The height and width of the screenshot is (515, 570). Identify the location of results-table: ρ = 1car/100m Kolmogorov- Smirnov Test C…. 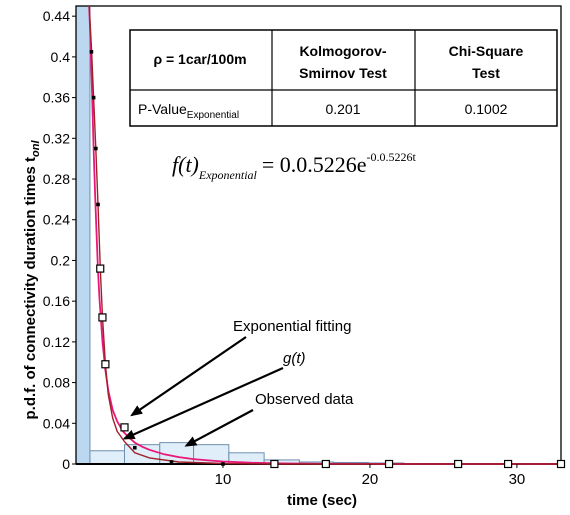
(343, 78).